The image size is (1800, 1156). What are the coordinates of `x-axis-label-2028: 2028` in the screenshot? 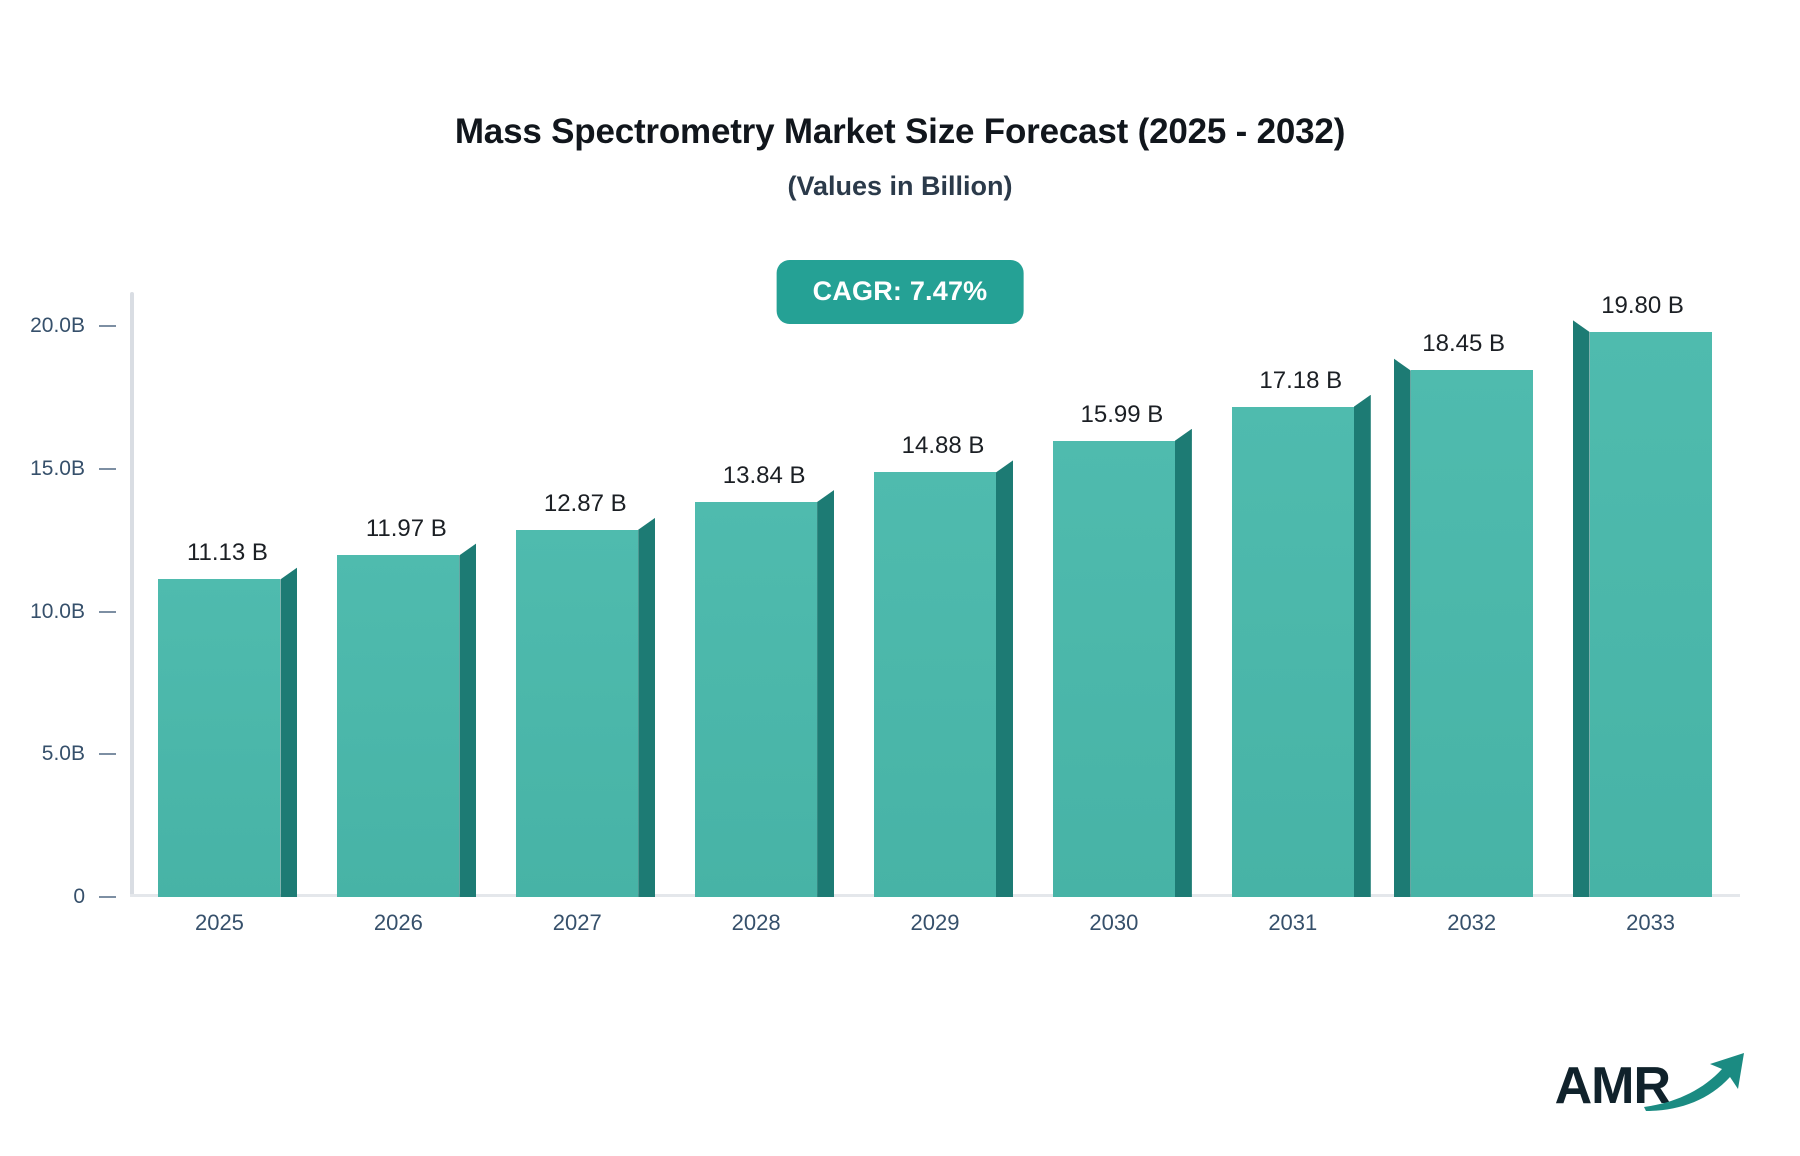 It's located at (756, 922).